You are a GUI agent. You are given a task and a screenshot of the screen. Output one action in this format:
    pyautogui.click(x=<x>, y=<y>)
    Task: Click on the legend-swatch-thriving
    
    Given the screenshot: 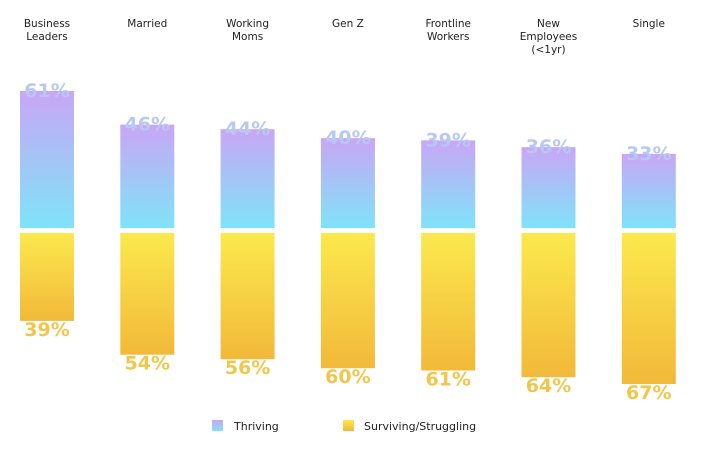 What is the action you would take?
    pyautogui.click(x=217, y=425)
    